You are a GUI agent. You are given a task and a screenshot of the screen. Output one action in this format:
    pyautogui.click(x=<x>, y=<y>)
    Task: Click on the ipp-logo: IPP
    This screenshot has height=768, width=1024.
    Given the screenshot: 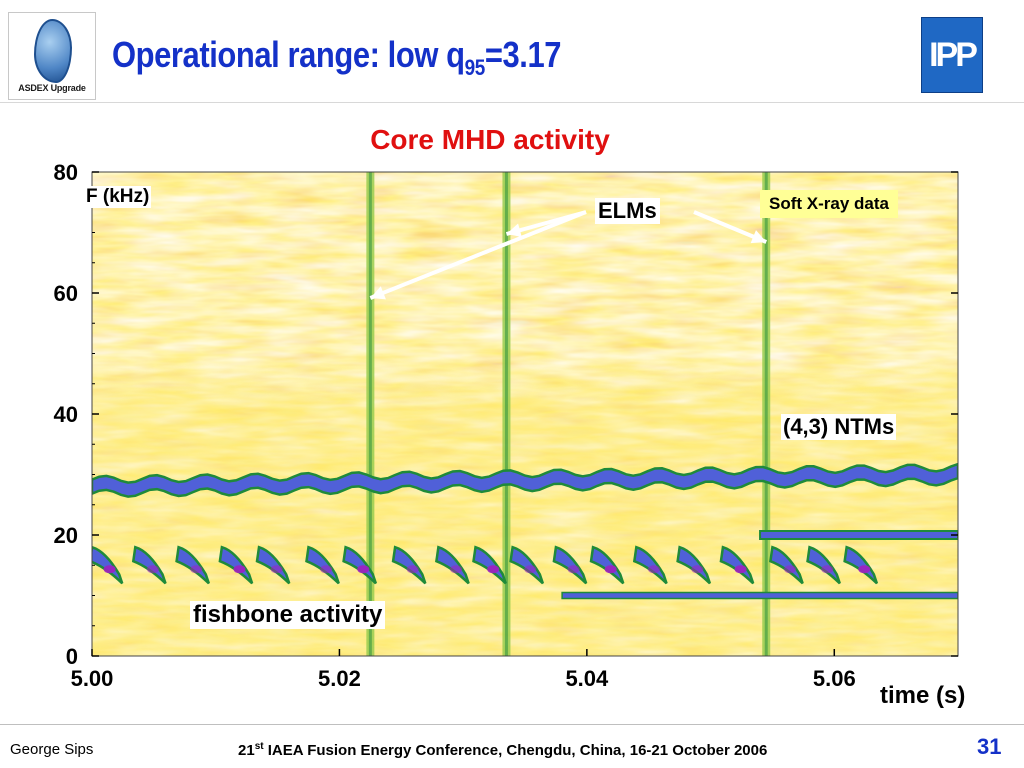 What is the action you would take?
    pyautogui.click(x=952, y=55)
    